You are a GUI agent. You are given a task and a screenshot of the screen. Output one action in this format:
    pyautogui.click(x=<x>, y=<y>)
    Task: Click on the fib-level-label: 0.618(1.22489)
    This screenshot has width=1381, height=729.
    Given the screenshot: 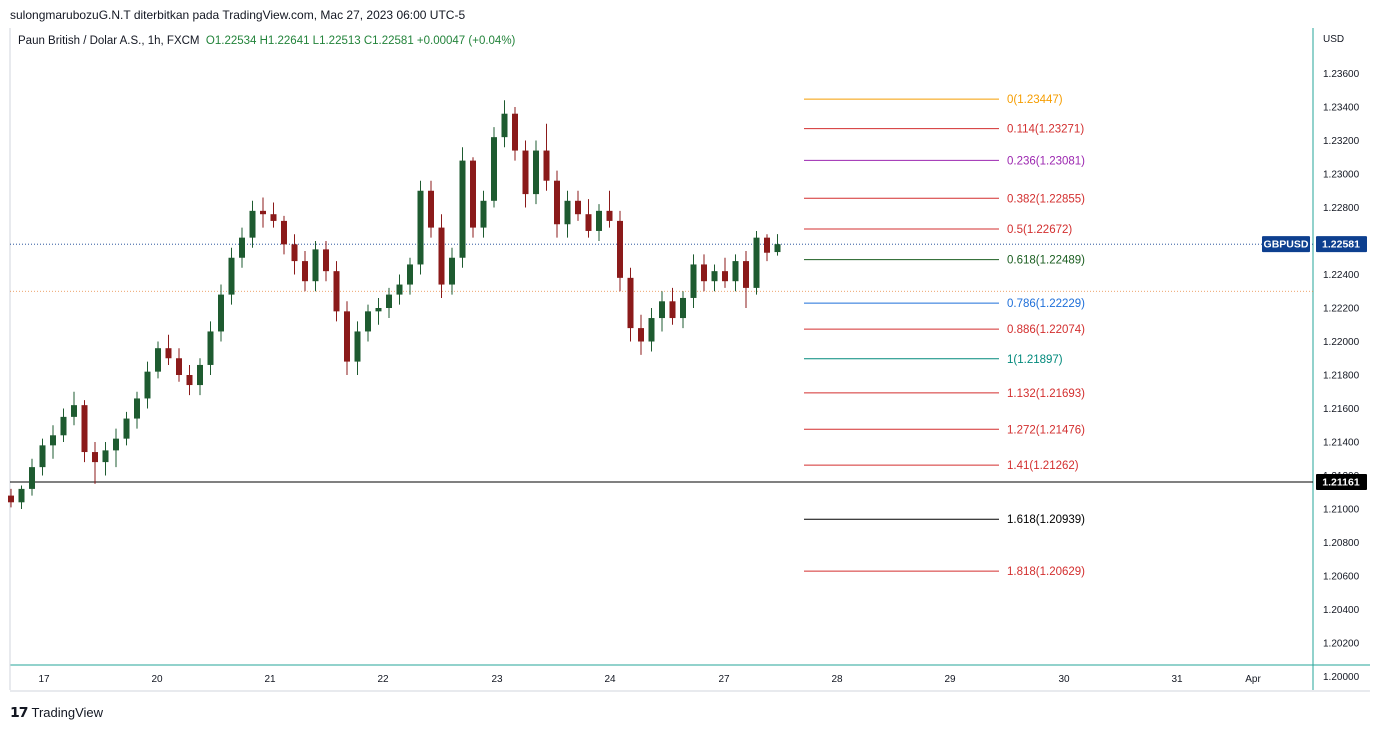 What is the action you would take?
    pyautogui.click(x=1046, y=261)
    